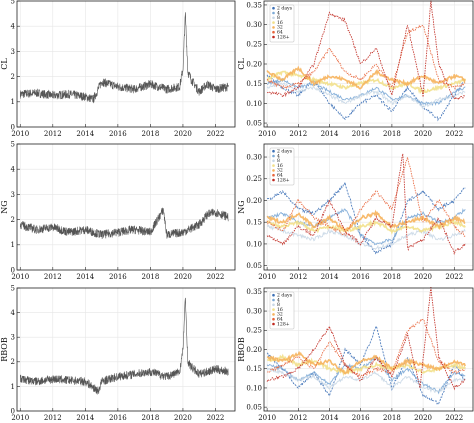 The image size is (474, 423). I want to click on legend-label: 8, so click(278, 305).